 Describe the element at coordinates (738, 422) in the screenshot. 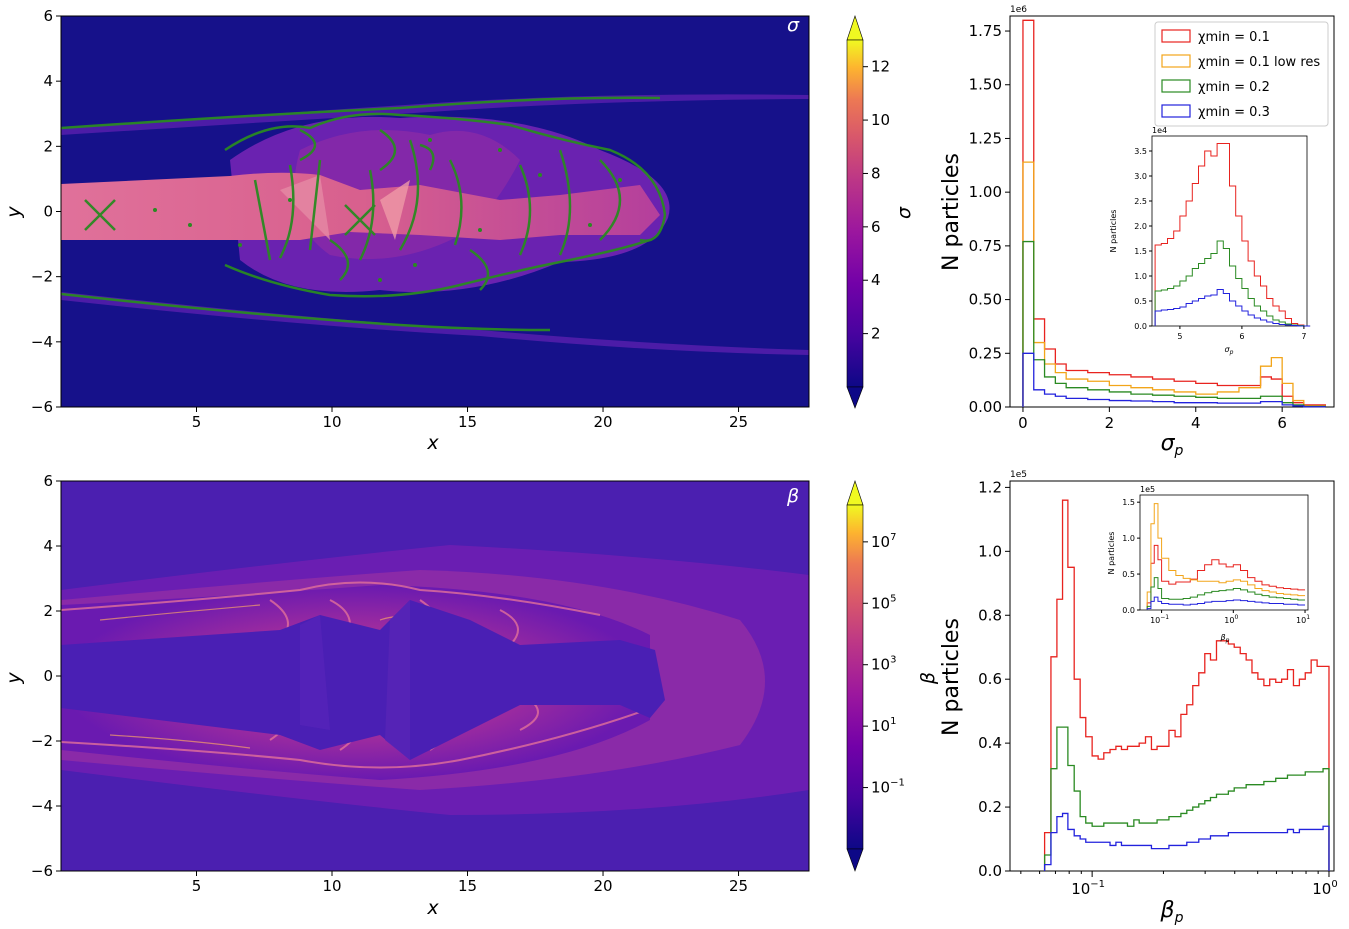

I see `sigma-map-xtick-label: 25` at that location.